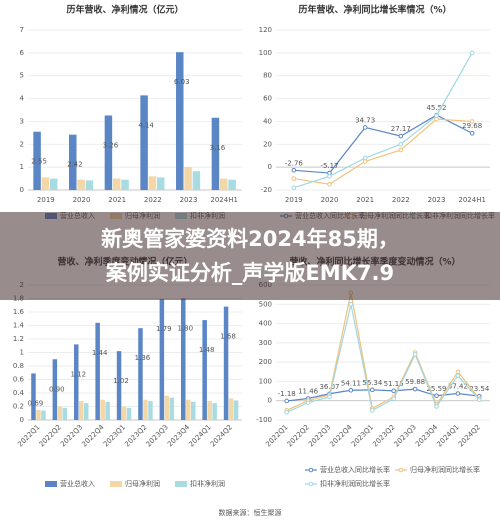  I want to click on y-tick-label: 1.6, so click(19, 312).